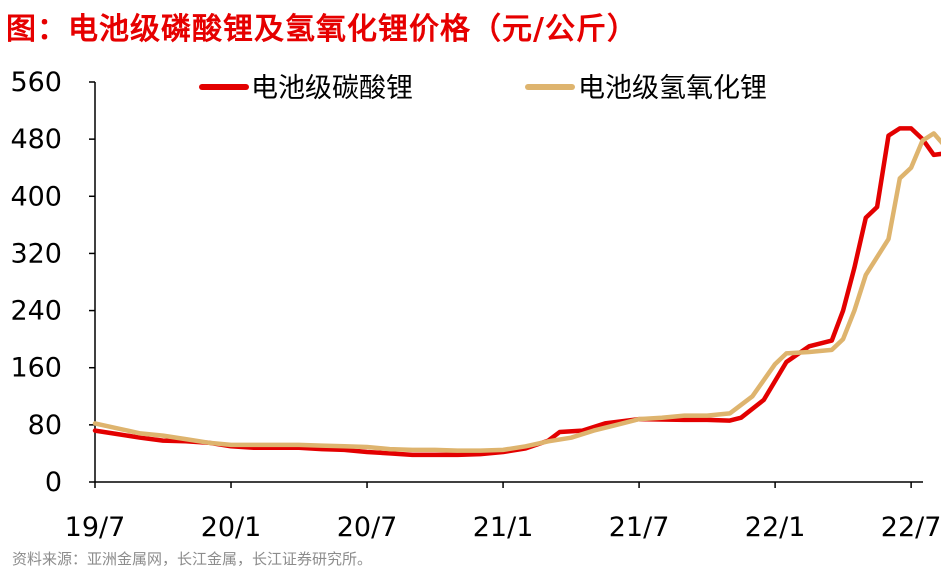 This screenshot has height=573, width=941. What do you see at coordinates (53, 282) in the screenshot?
I see `y-axis: 0 80 160 240 320 400 480 560` at bounding box center [53, 282].